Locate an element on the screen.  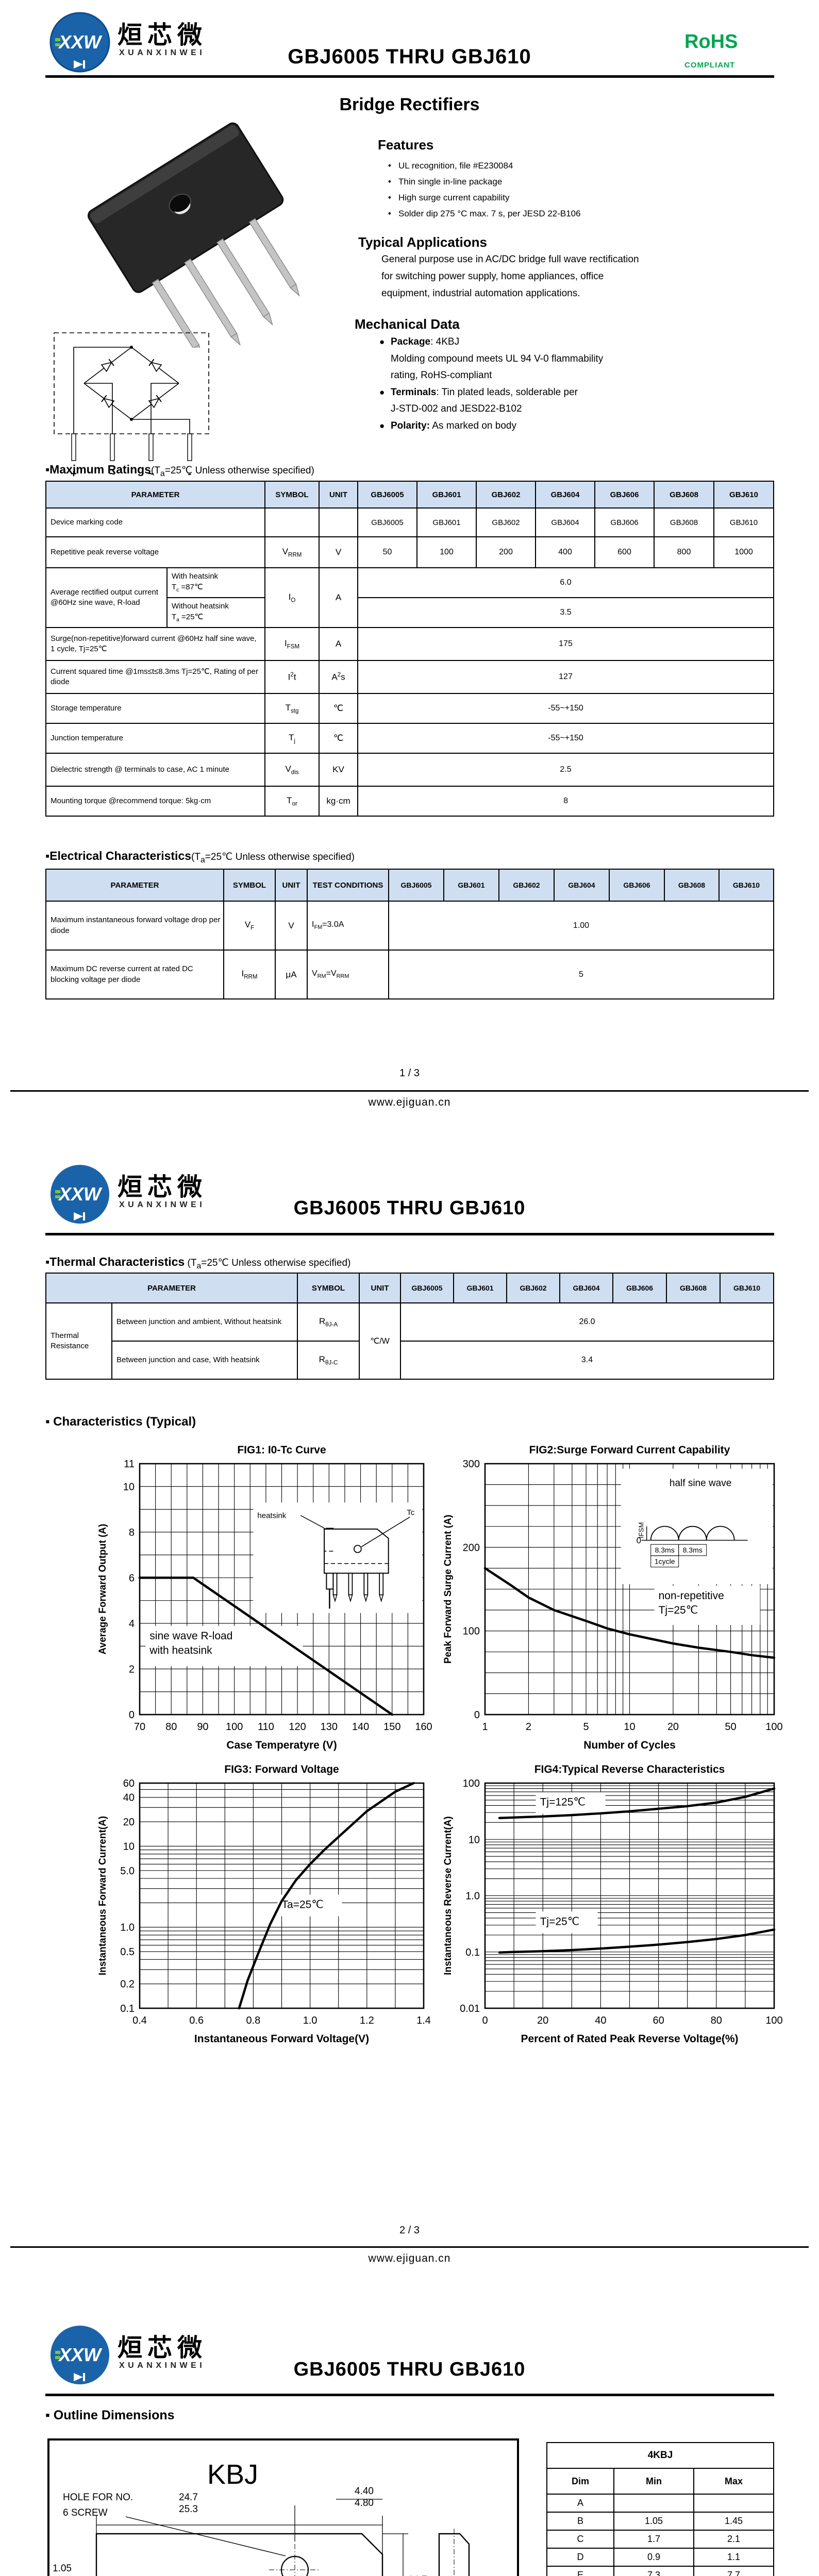
logo-mark-text: XXW is located at coordinates (80, 1194).